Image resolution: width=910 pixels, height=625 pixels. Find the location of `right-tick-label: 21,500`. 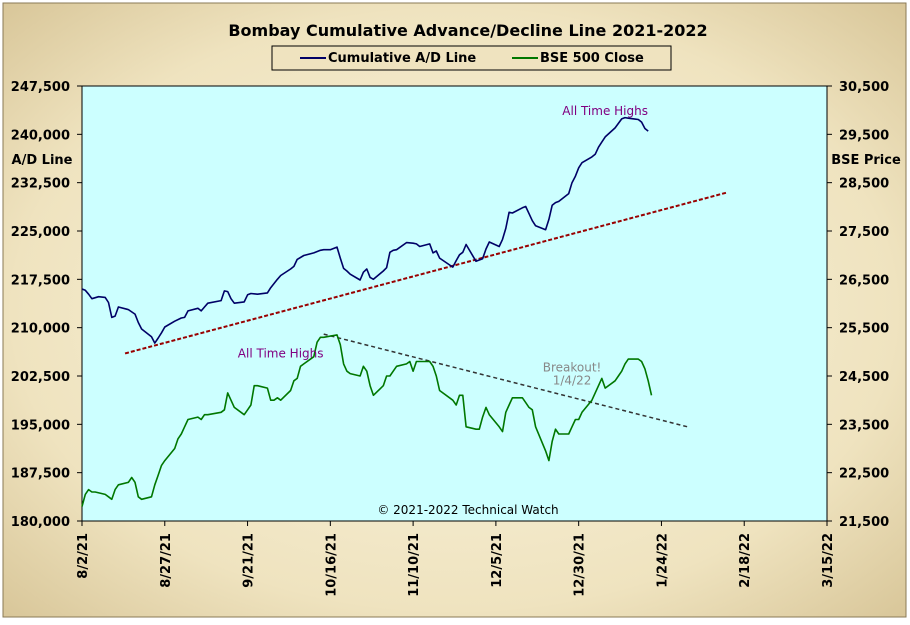

right-tick-label: 21,500 is located at coordinates (864, 522).